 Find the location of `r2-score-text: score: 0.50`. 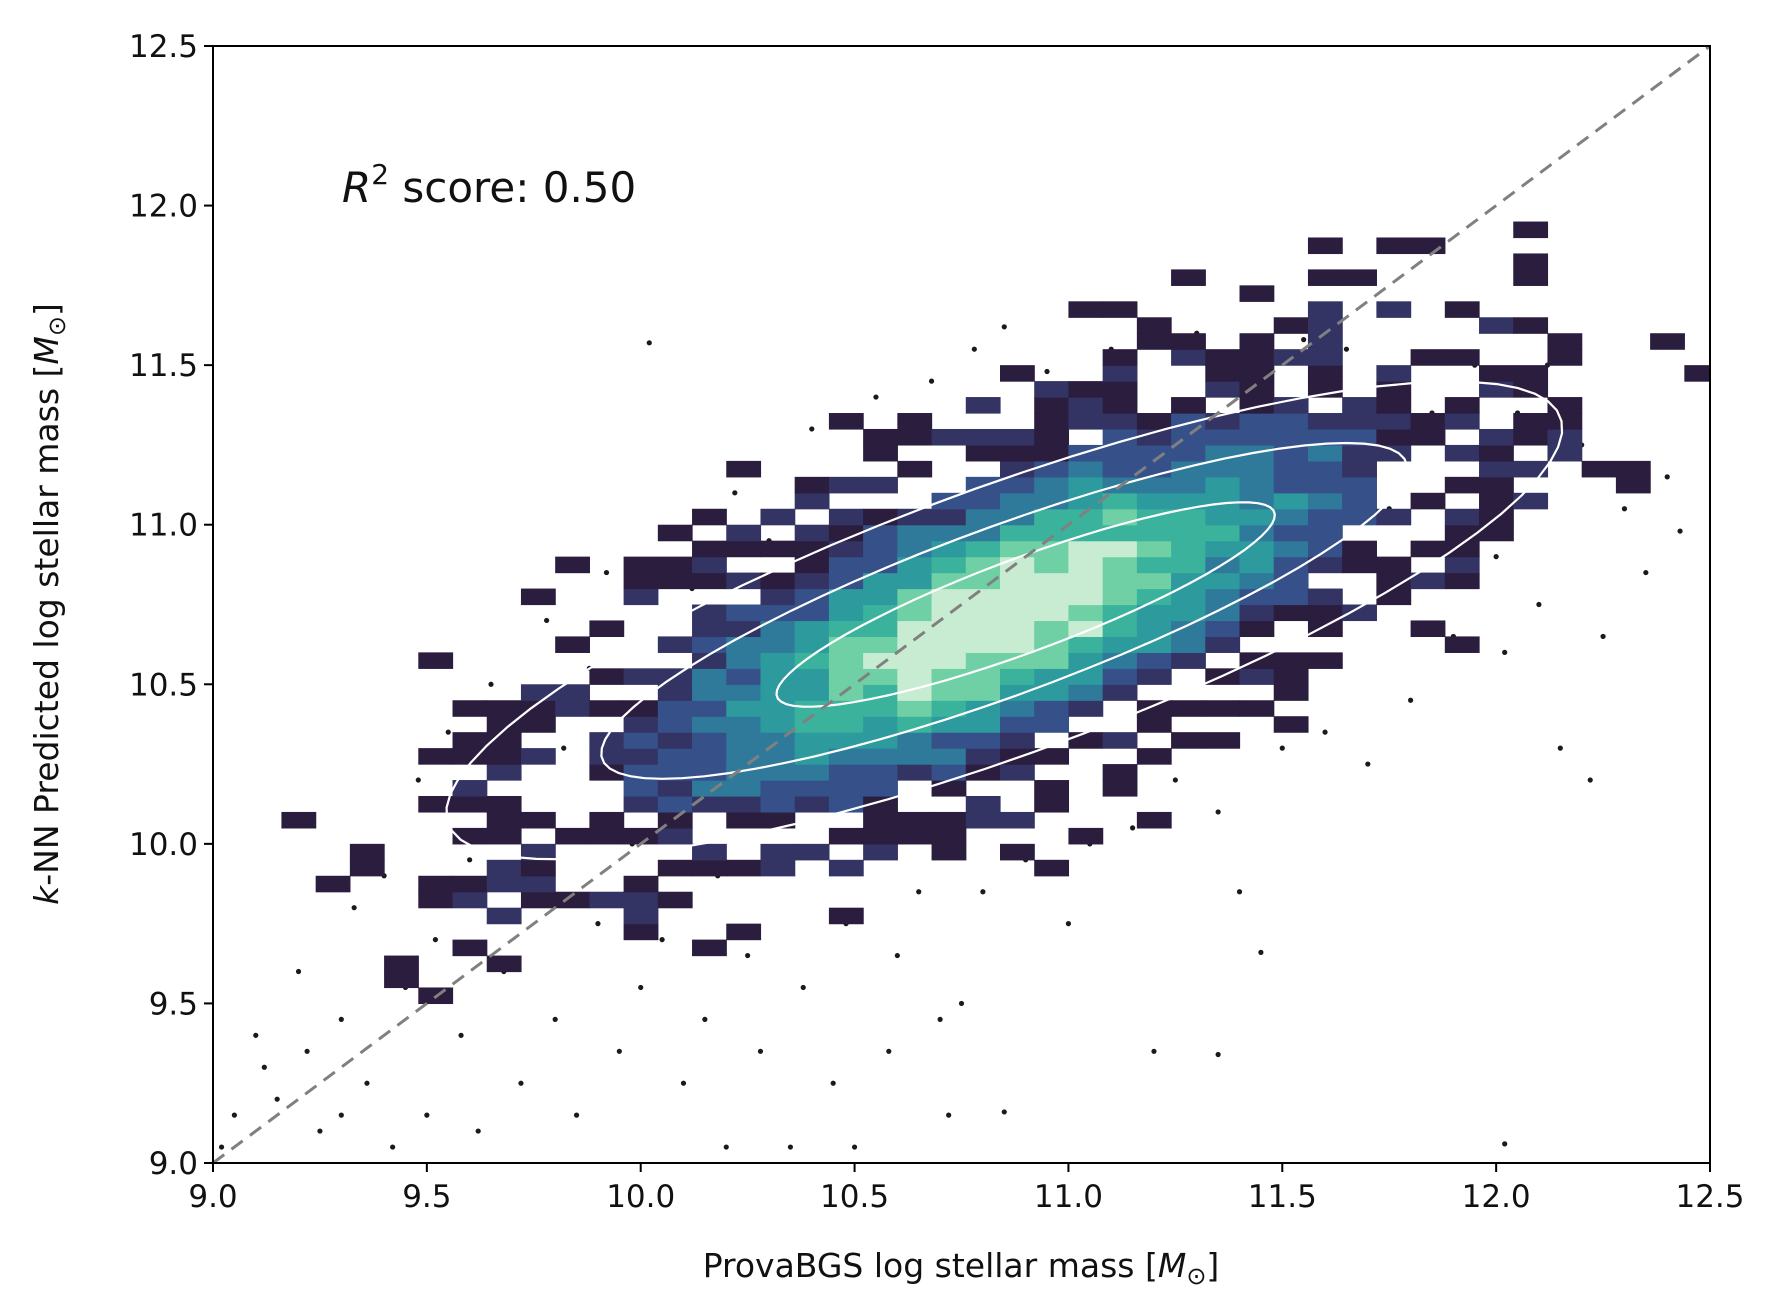

r2-score-text: score: 0.50 is located at coordinates (512, 187).